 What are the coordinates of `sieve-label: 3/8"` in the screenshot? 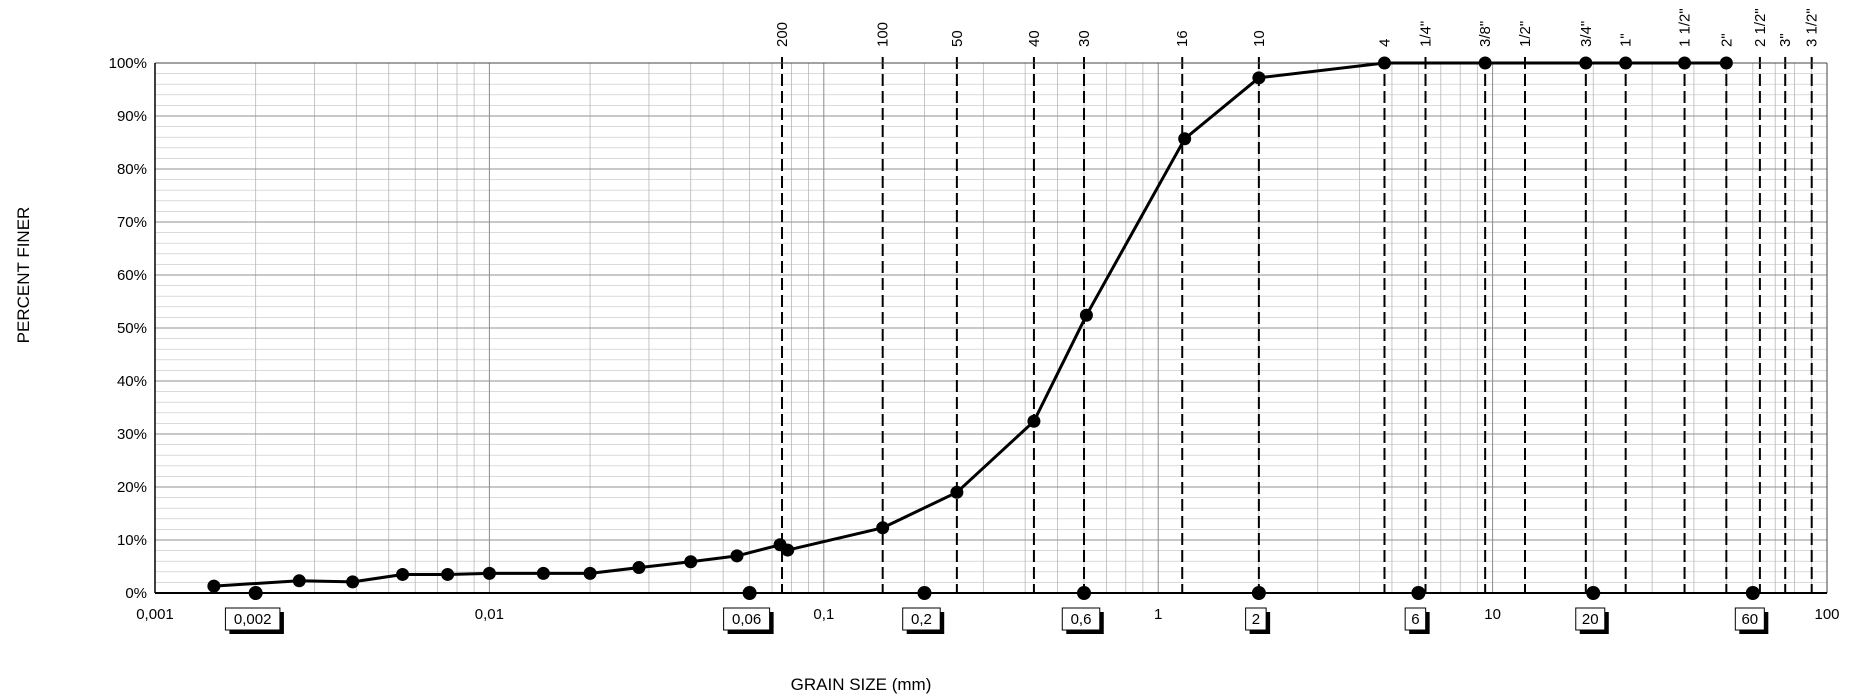 It's located at (1485, 34).